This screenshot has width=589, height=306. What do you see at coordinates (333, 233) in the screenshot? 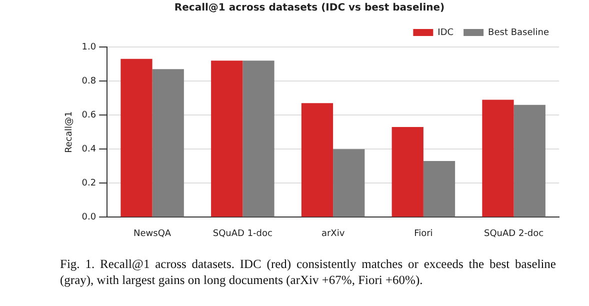
I see `x-tick-label: arXiv` at bounding box center [333, 233].